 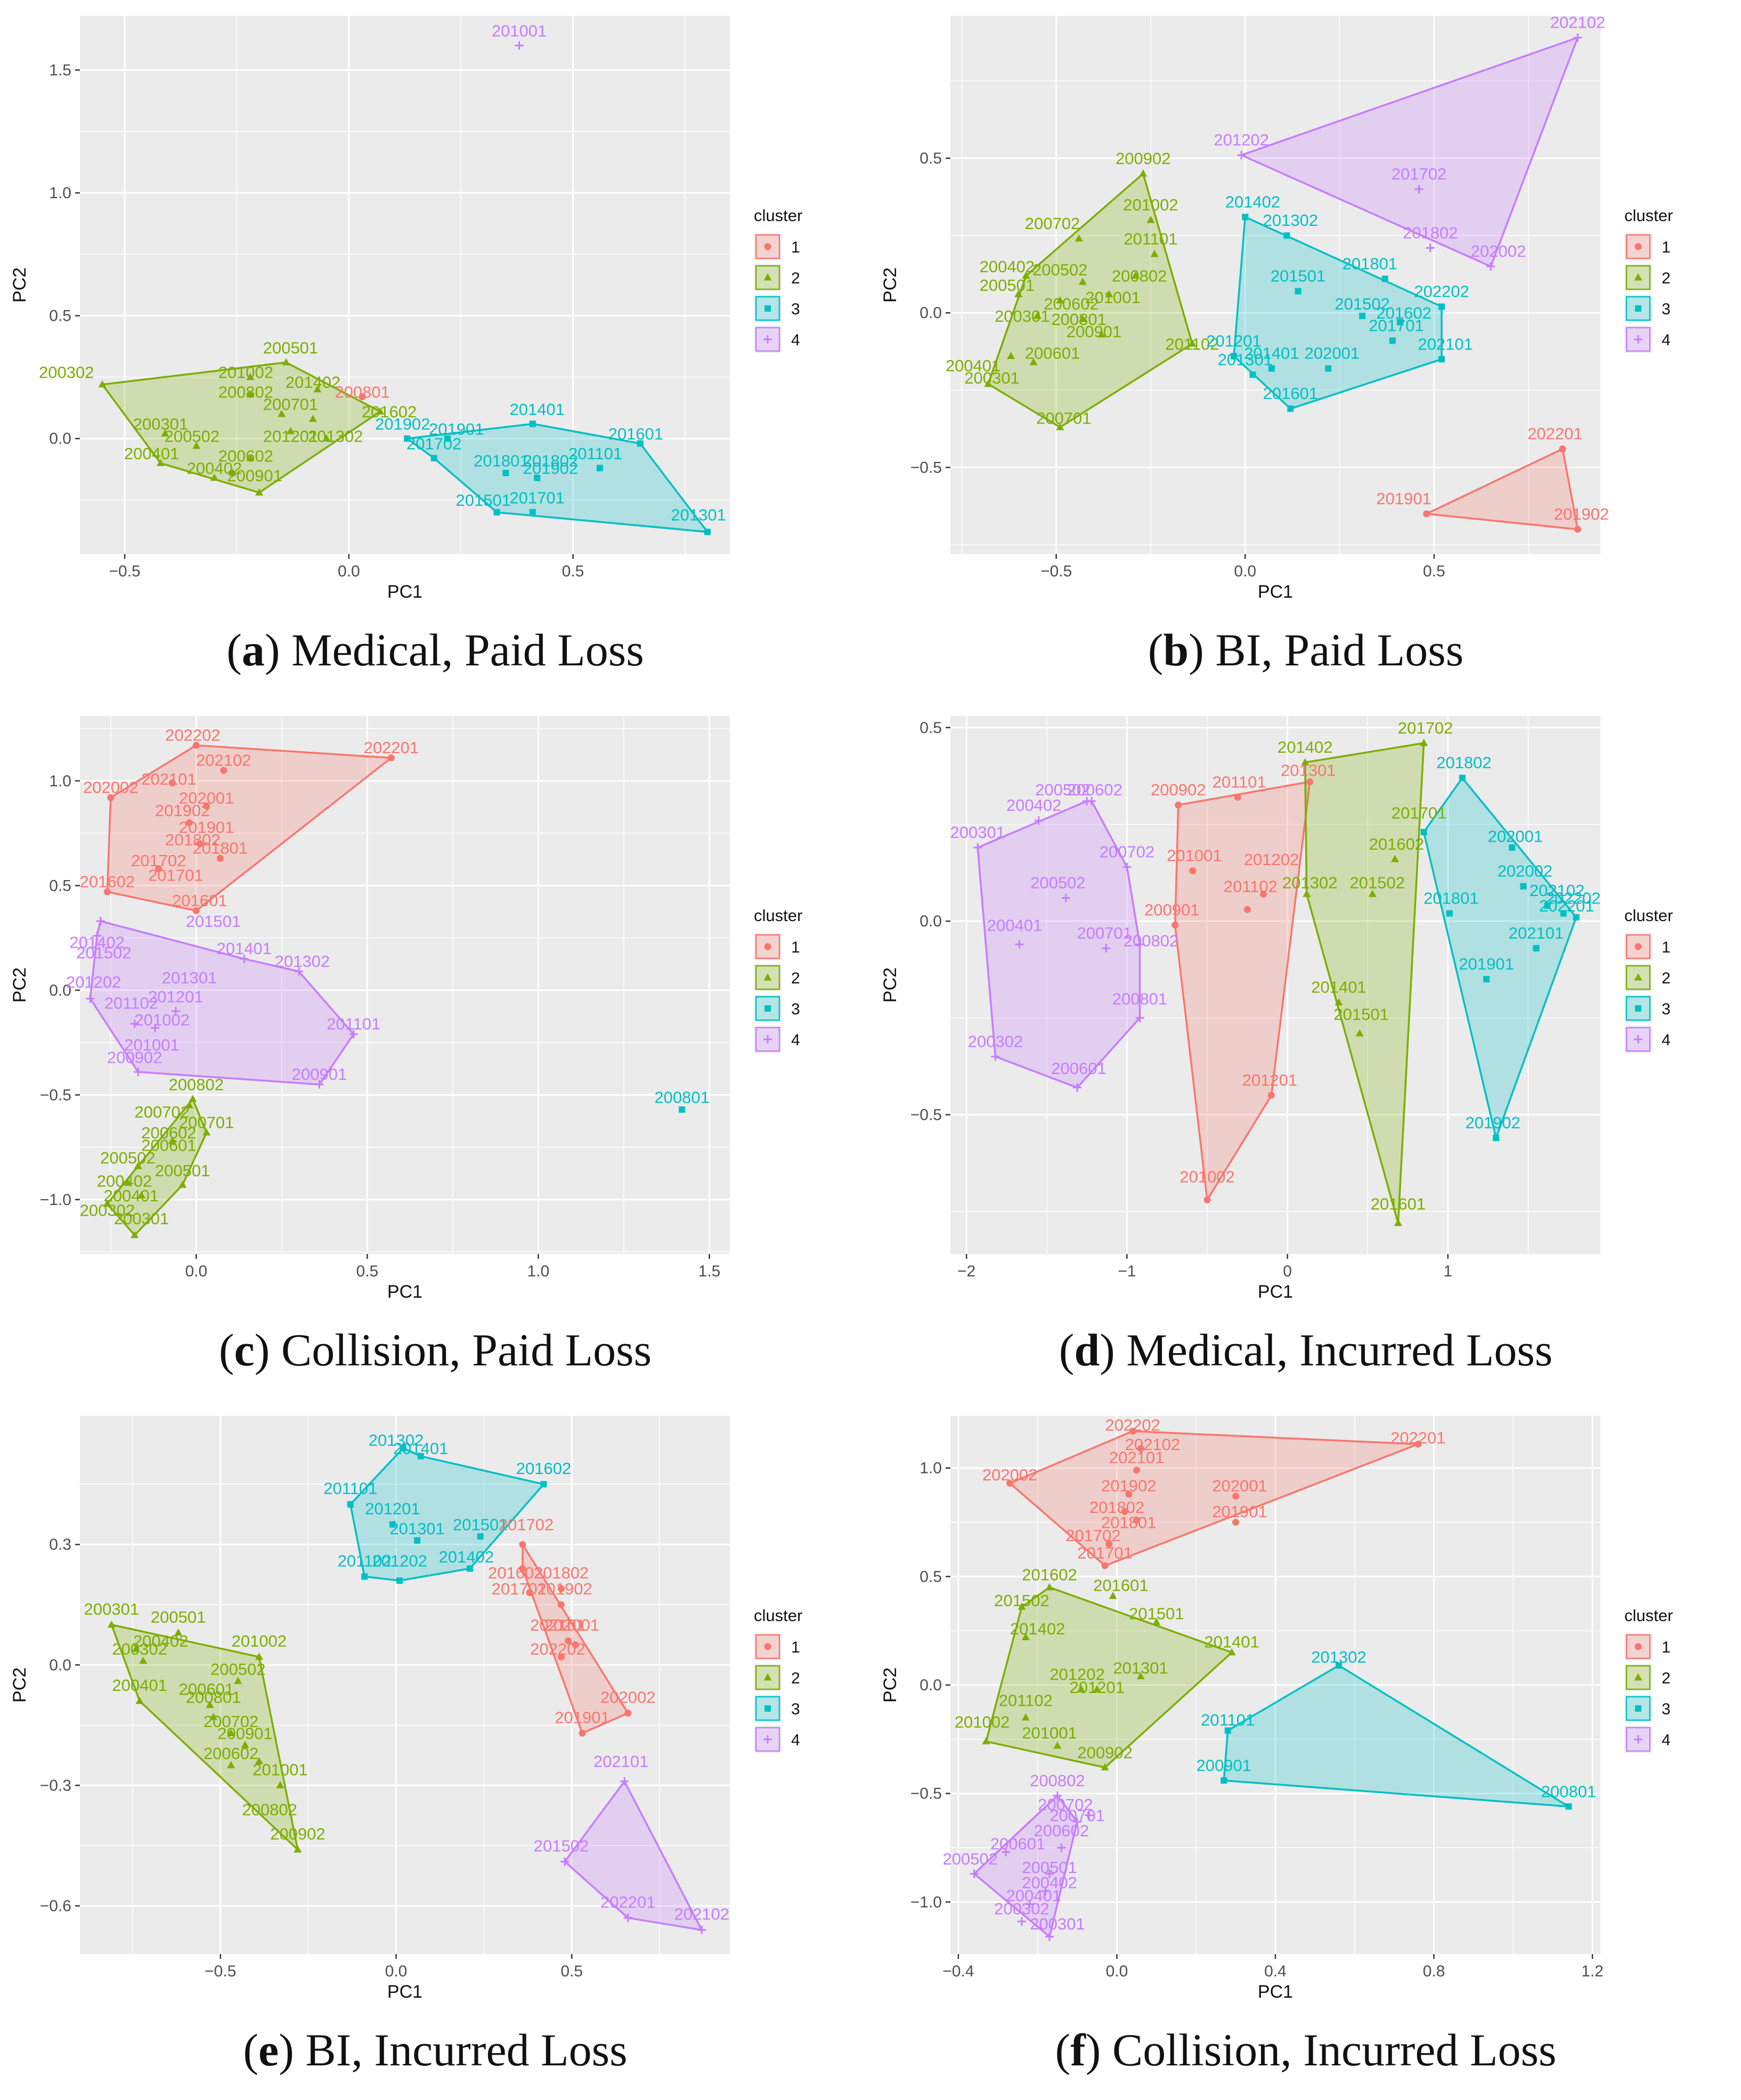 What do you see at coordinates (573, 571) in the screenshot?
I see `x-tick-label: 0.5` at bounding box center [573, 571].